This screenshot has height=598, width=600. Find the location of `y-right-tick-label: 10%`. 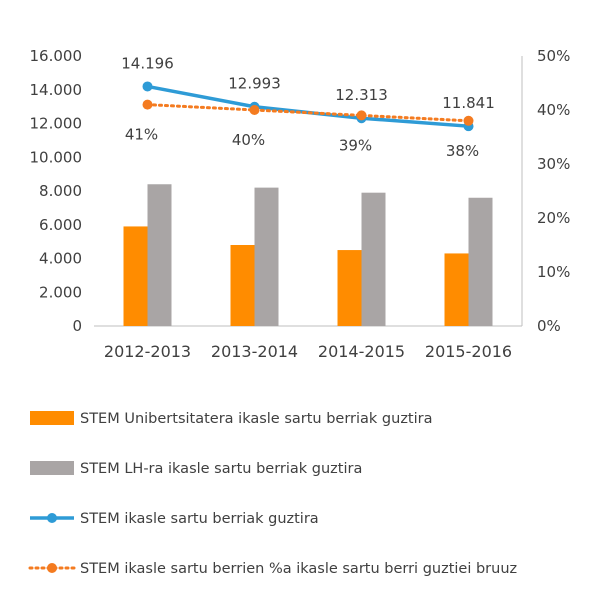

y-right-tick-label: 10% is located at coordinates (553, 272).